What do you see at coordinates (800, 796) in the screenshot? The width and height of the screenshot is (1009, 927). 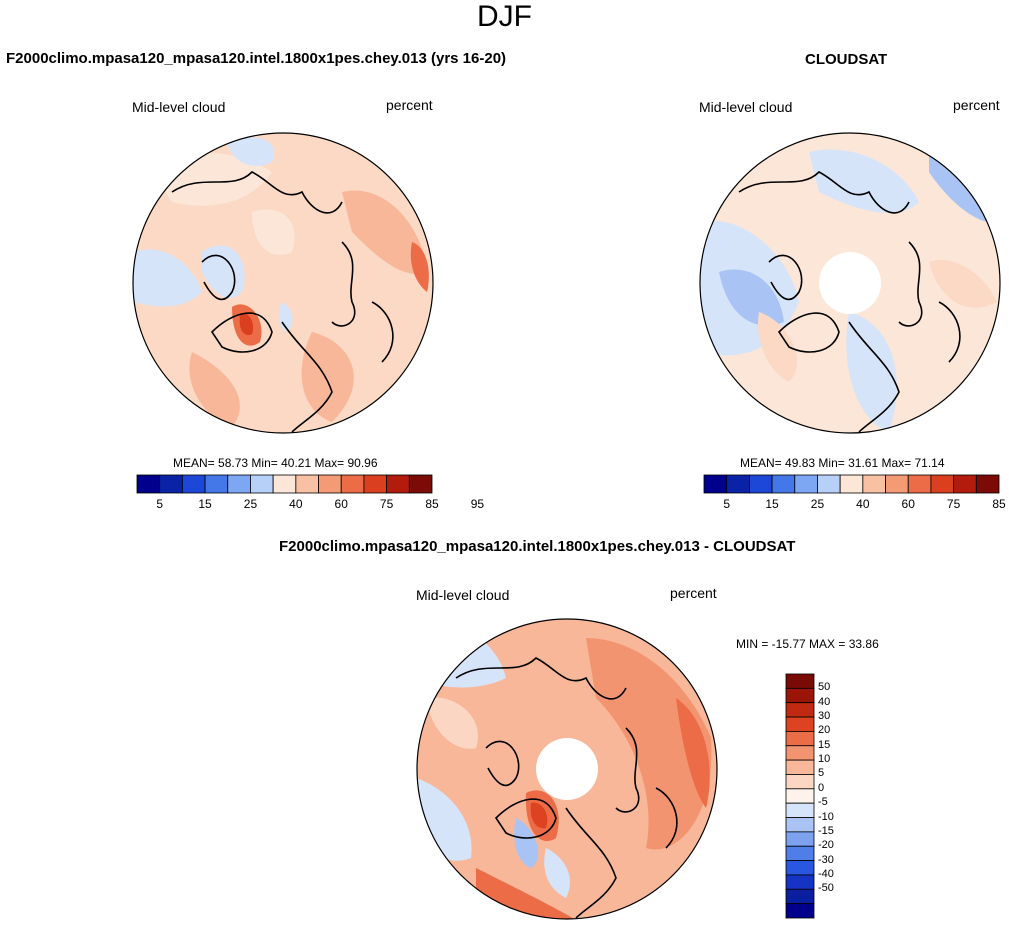 I see `panel3-colorbar` at bounding box center [800, 796].